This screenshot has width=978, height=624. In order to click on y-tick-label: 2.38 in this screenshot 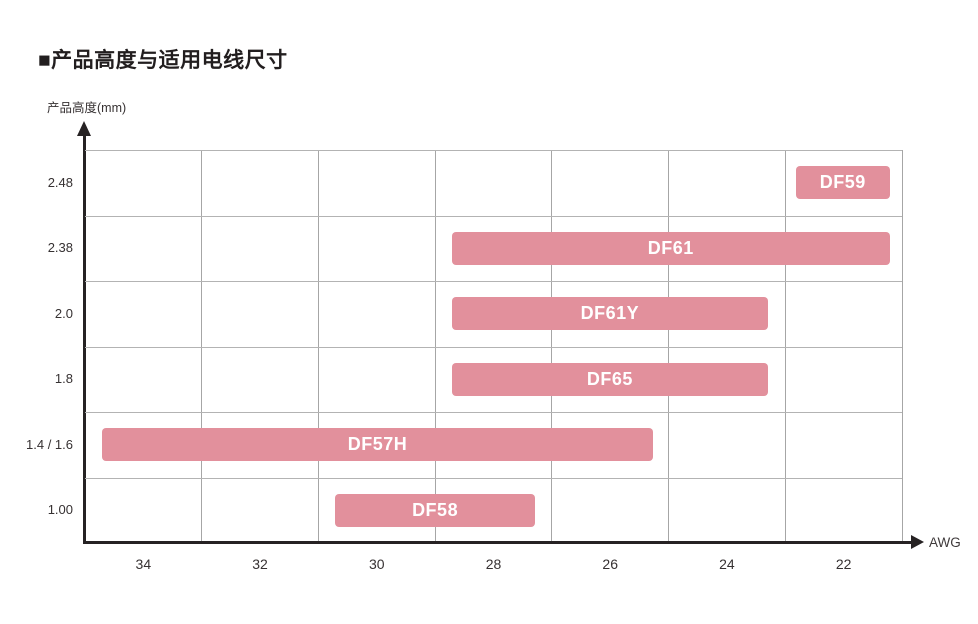, I will do `click(60, 248)`.